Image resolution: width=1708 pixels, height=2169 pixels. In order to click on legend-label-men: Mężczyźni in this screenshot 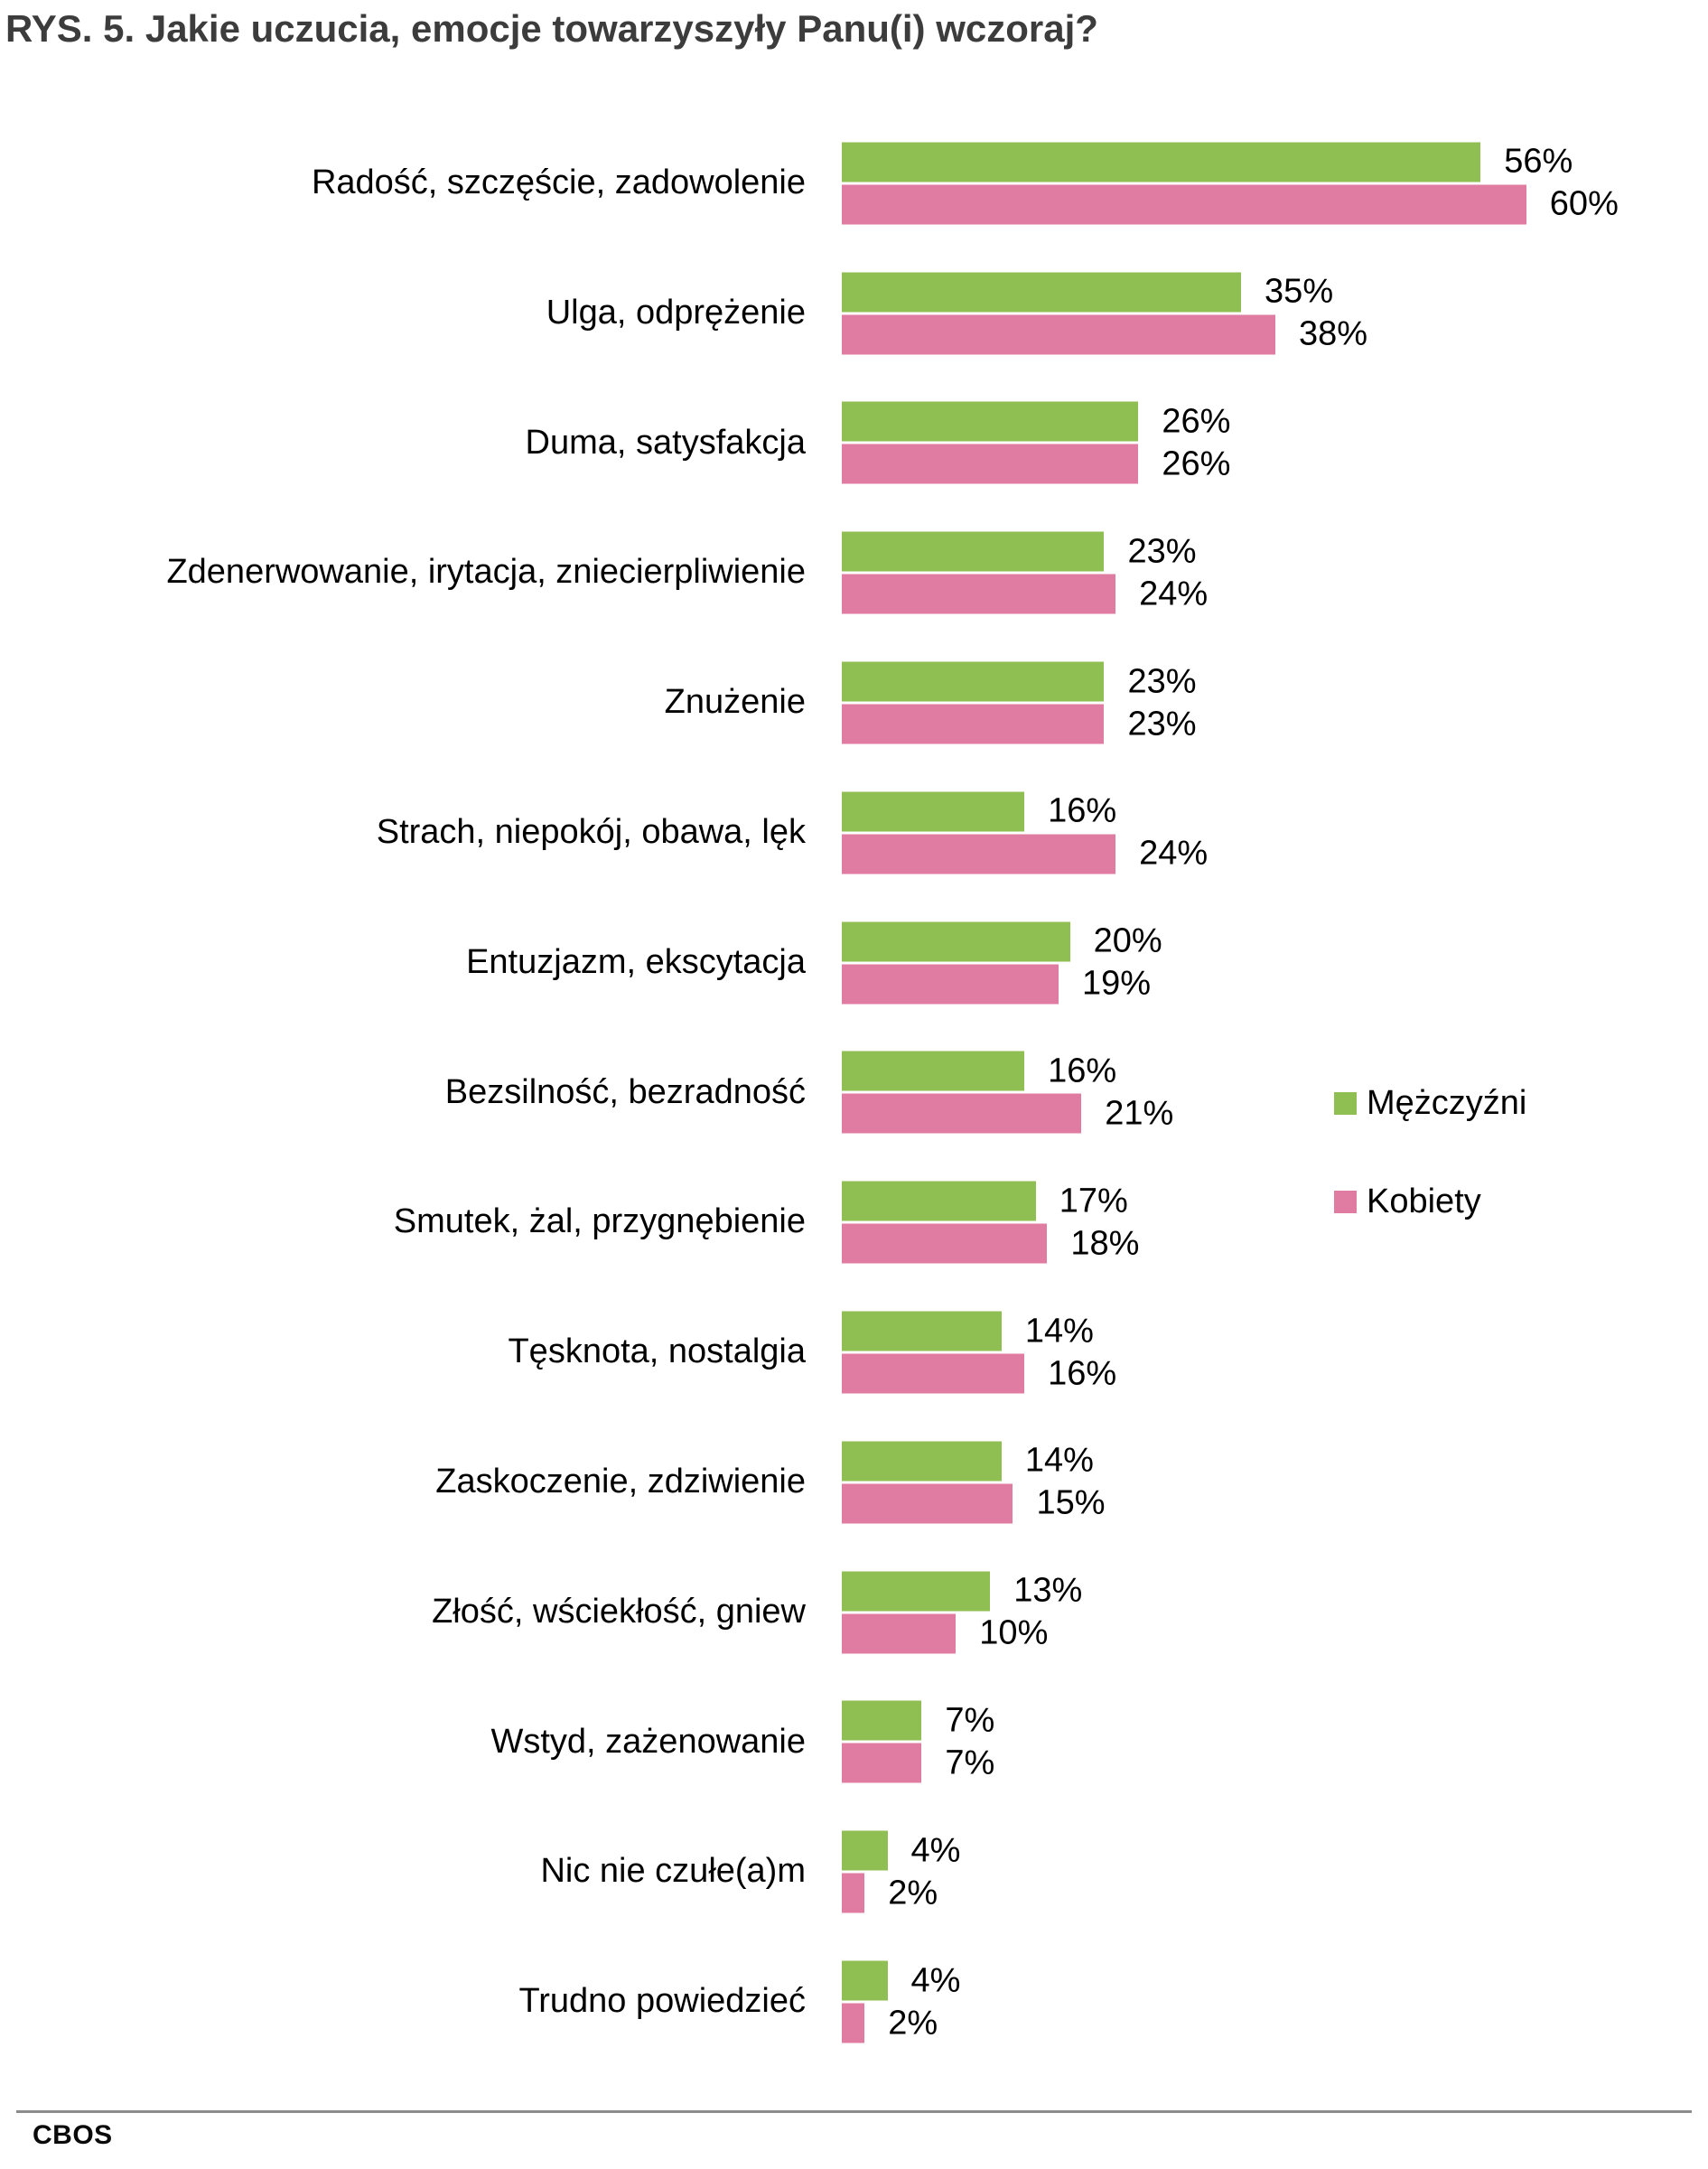, I will do `click(1447, 1102)`.